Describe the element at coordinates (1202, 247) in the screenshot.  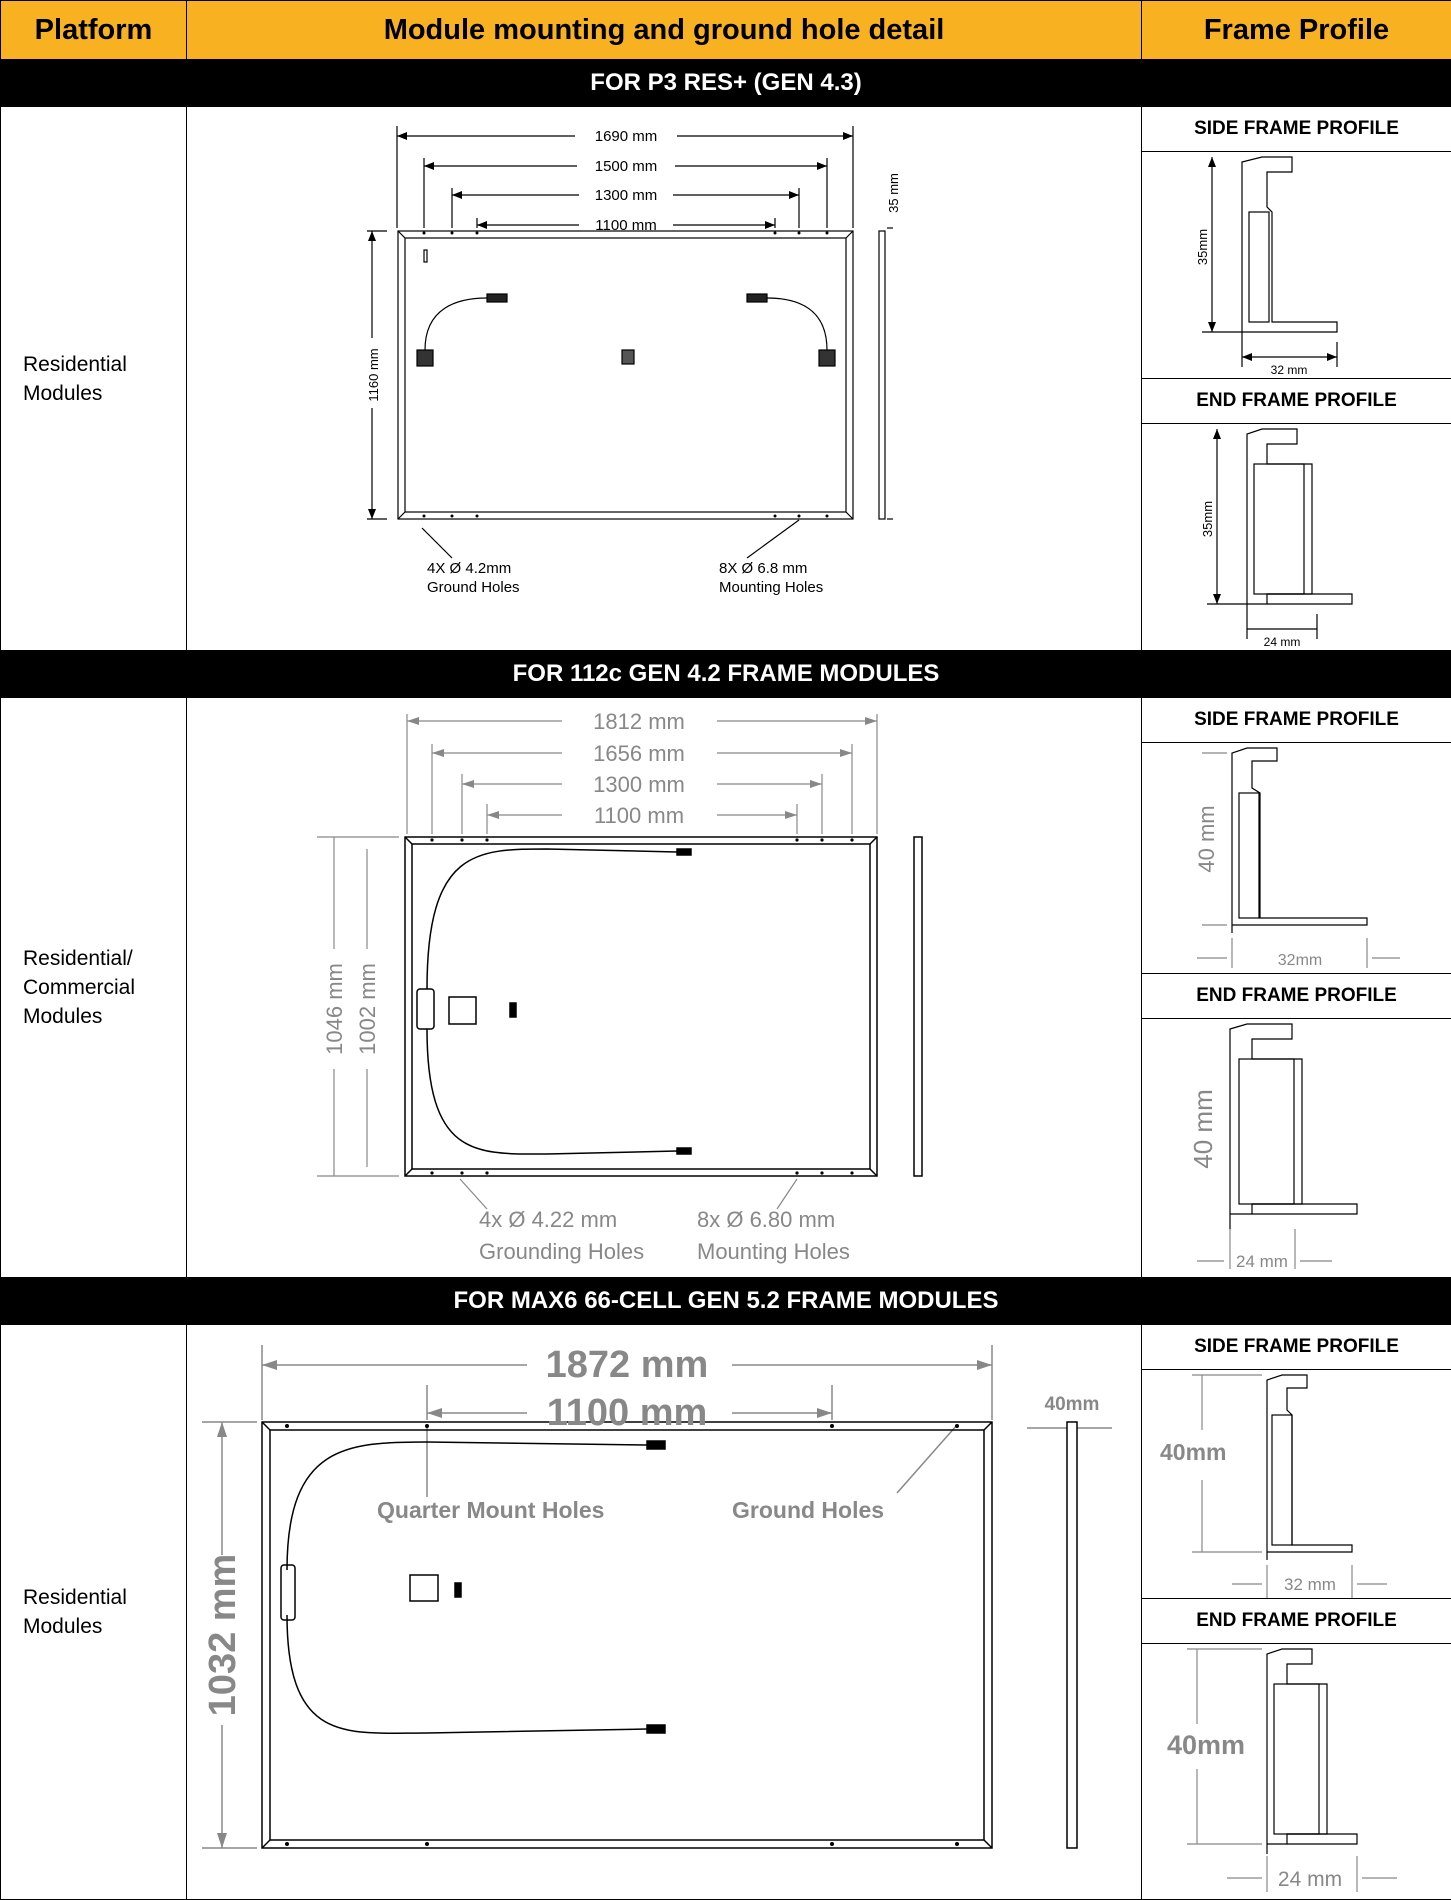
I see `side-height: 35mm` at that location.